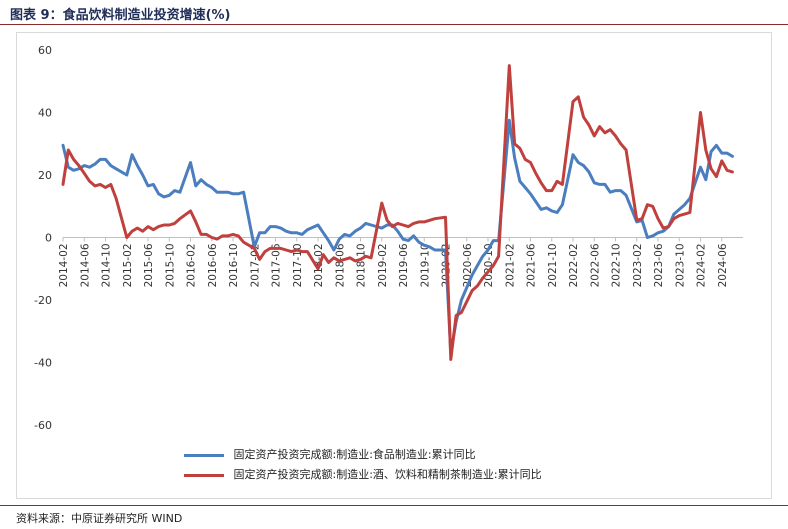 The height and width of the screenshot is (529, 788). I want to click on x-tick-label: 2015-06, so click(149, 265).